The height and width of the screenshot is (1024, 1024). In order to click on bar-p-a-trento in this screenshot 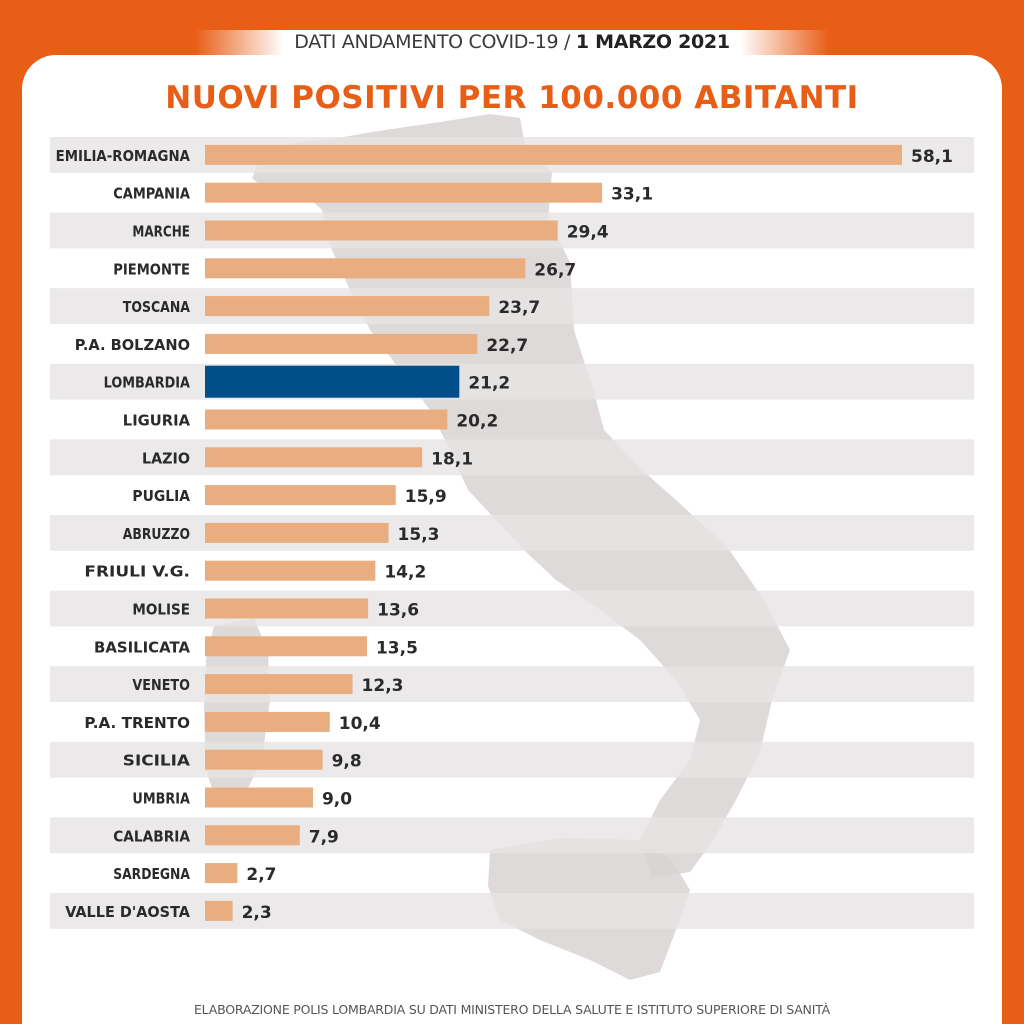, I will do `click(267, 721)`.